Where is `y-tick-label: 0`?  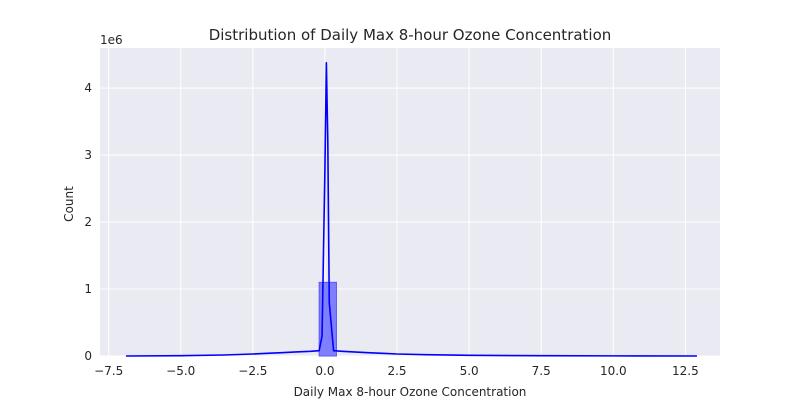 y-tick-label: 0 is located at coordinates (88, 356).